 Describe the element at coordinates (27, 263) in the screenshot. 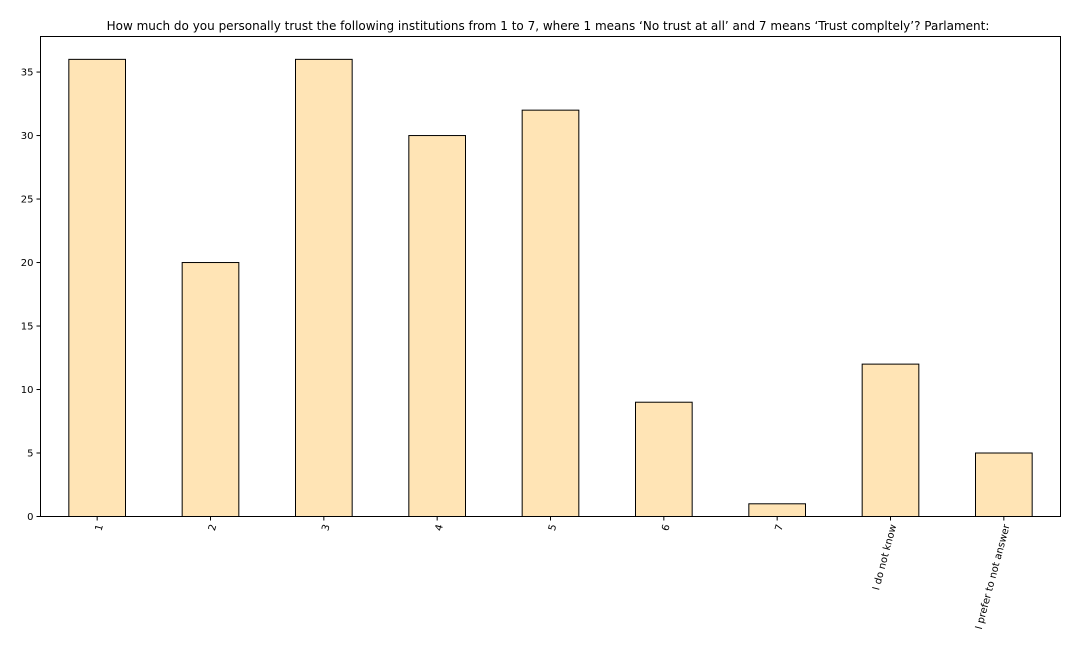

I see `y-tick-label-20: 20` at that location.